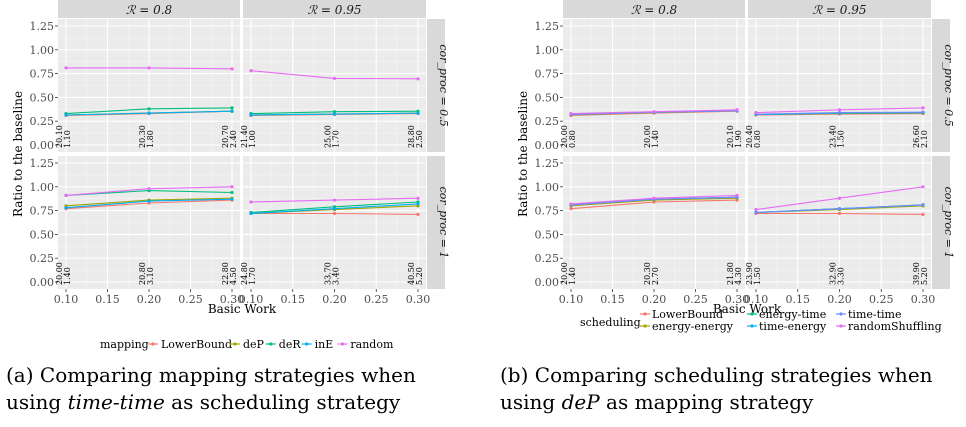 The height and width of the screenshot is (427, 966). I want to click on point-annotation: 39.90, so click(916, 273).